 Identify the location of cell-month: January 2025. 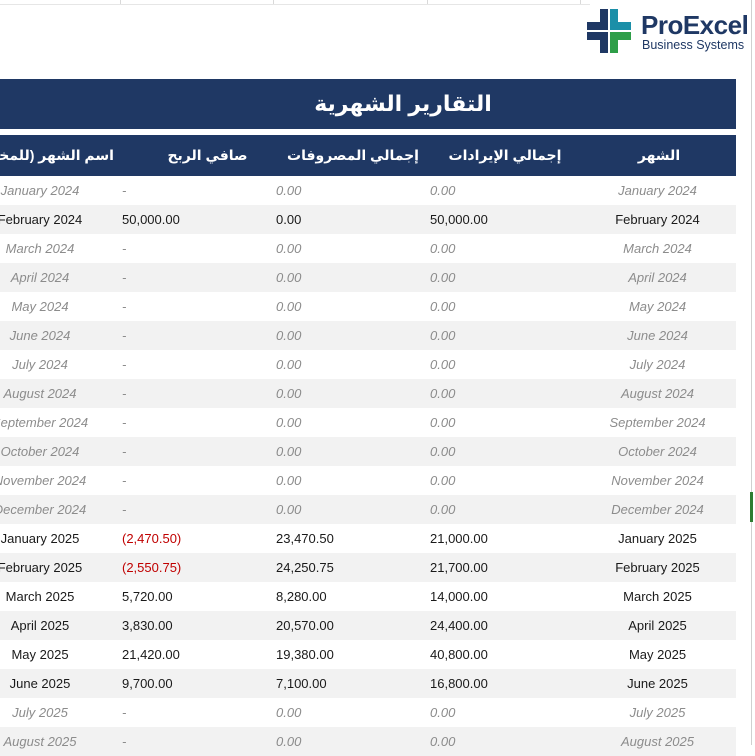
(657, 538).